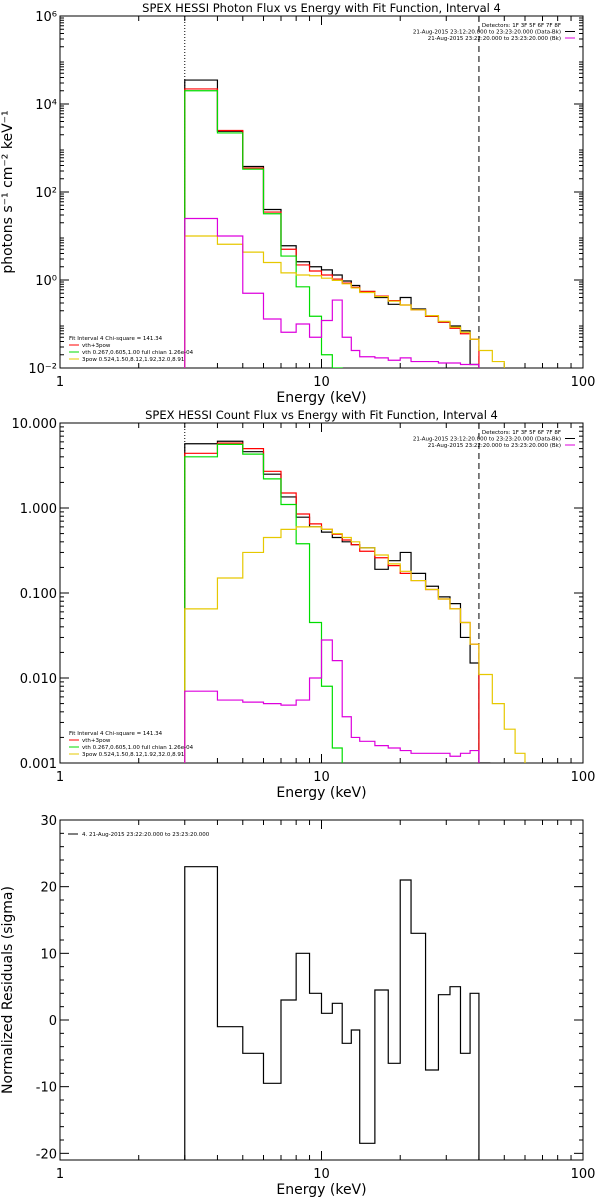 This screenshot has width=600, height=1200. What do you see at coordinates (53, 1021) in the screenshot?
I see `y-tick-label: 0` at bounding box center [53, 1021].